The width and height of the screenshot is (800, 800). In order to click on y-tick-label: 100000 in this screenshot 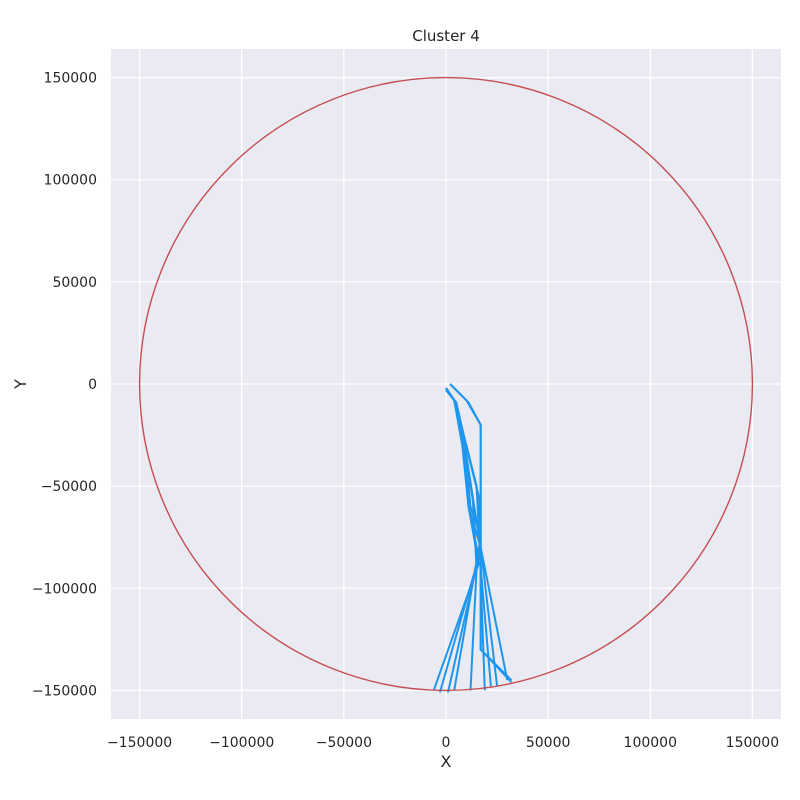, I will do `click(70, 181)`.